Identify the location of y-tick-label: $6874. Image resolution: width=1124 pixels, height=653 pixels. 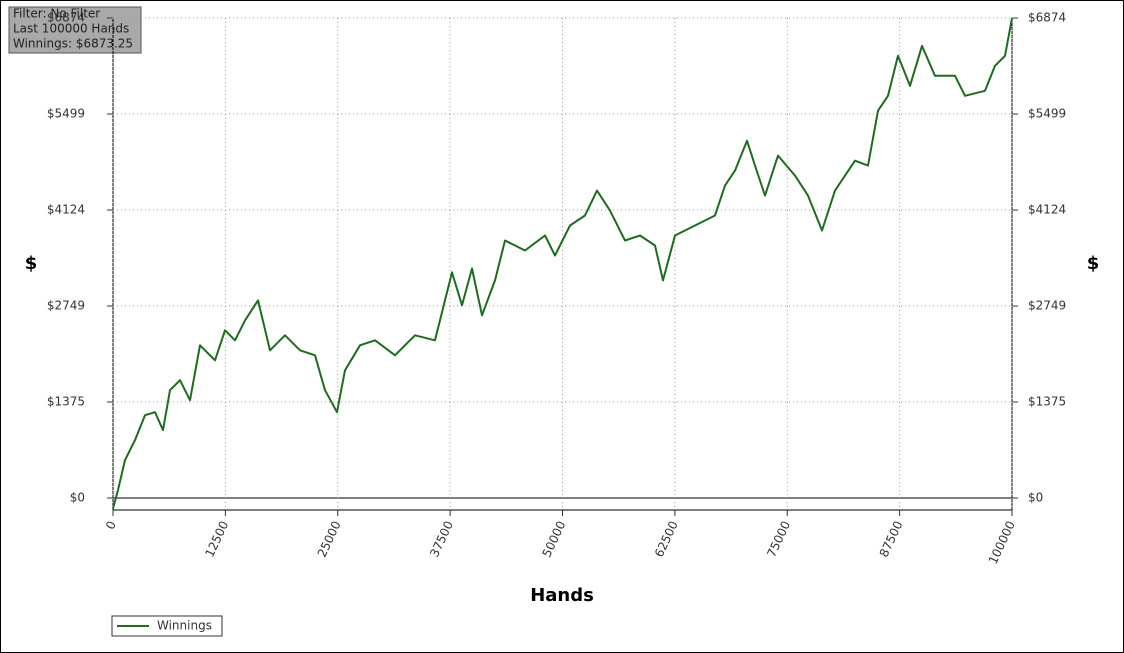
(66, 18).